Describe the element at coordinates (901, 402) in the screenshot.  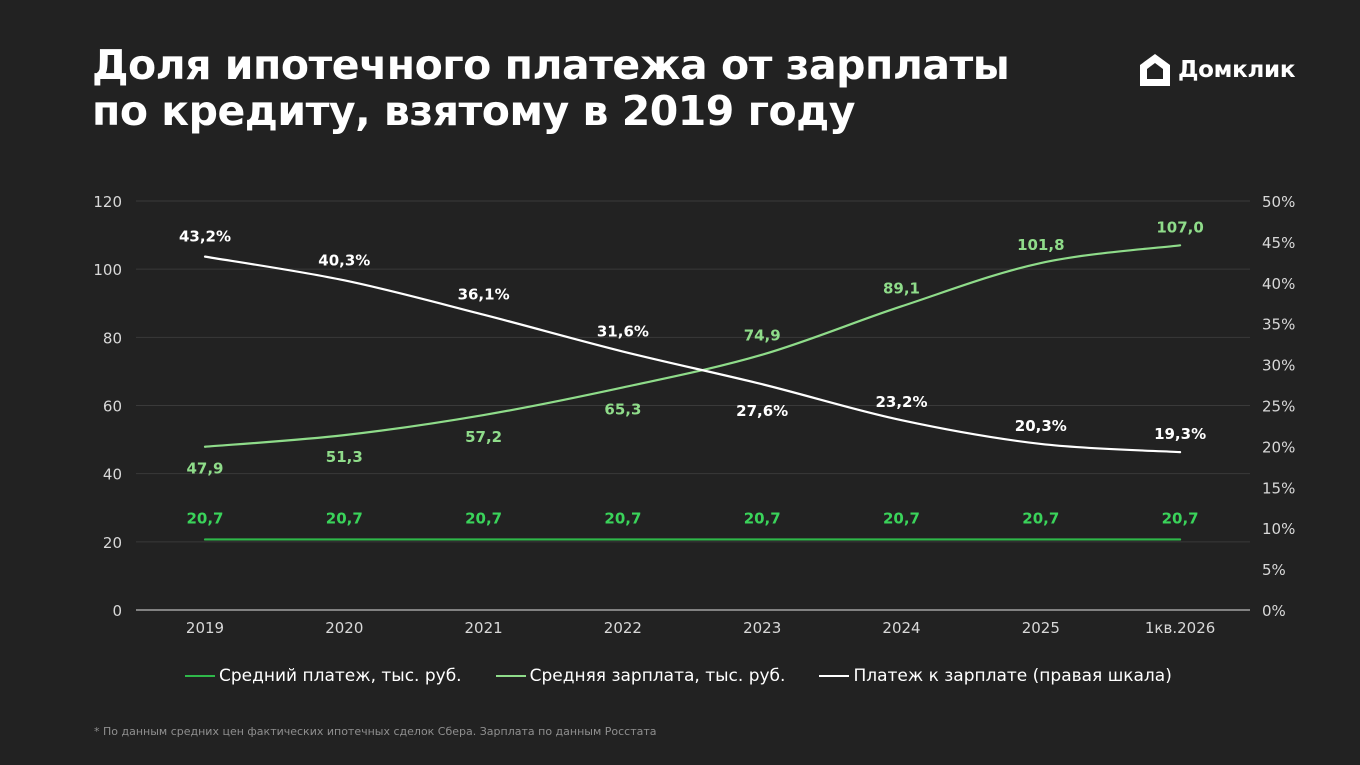
I see `data-label-ratio: 23,2%` at that location.